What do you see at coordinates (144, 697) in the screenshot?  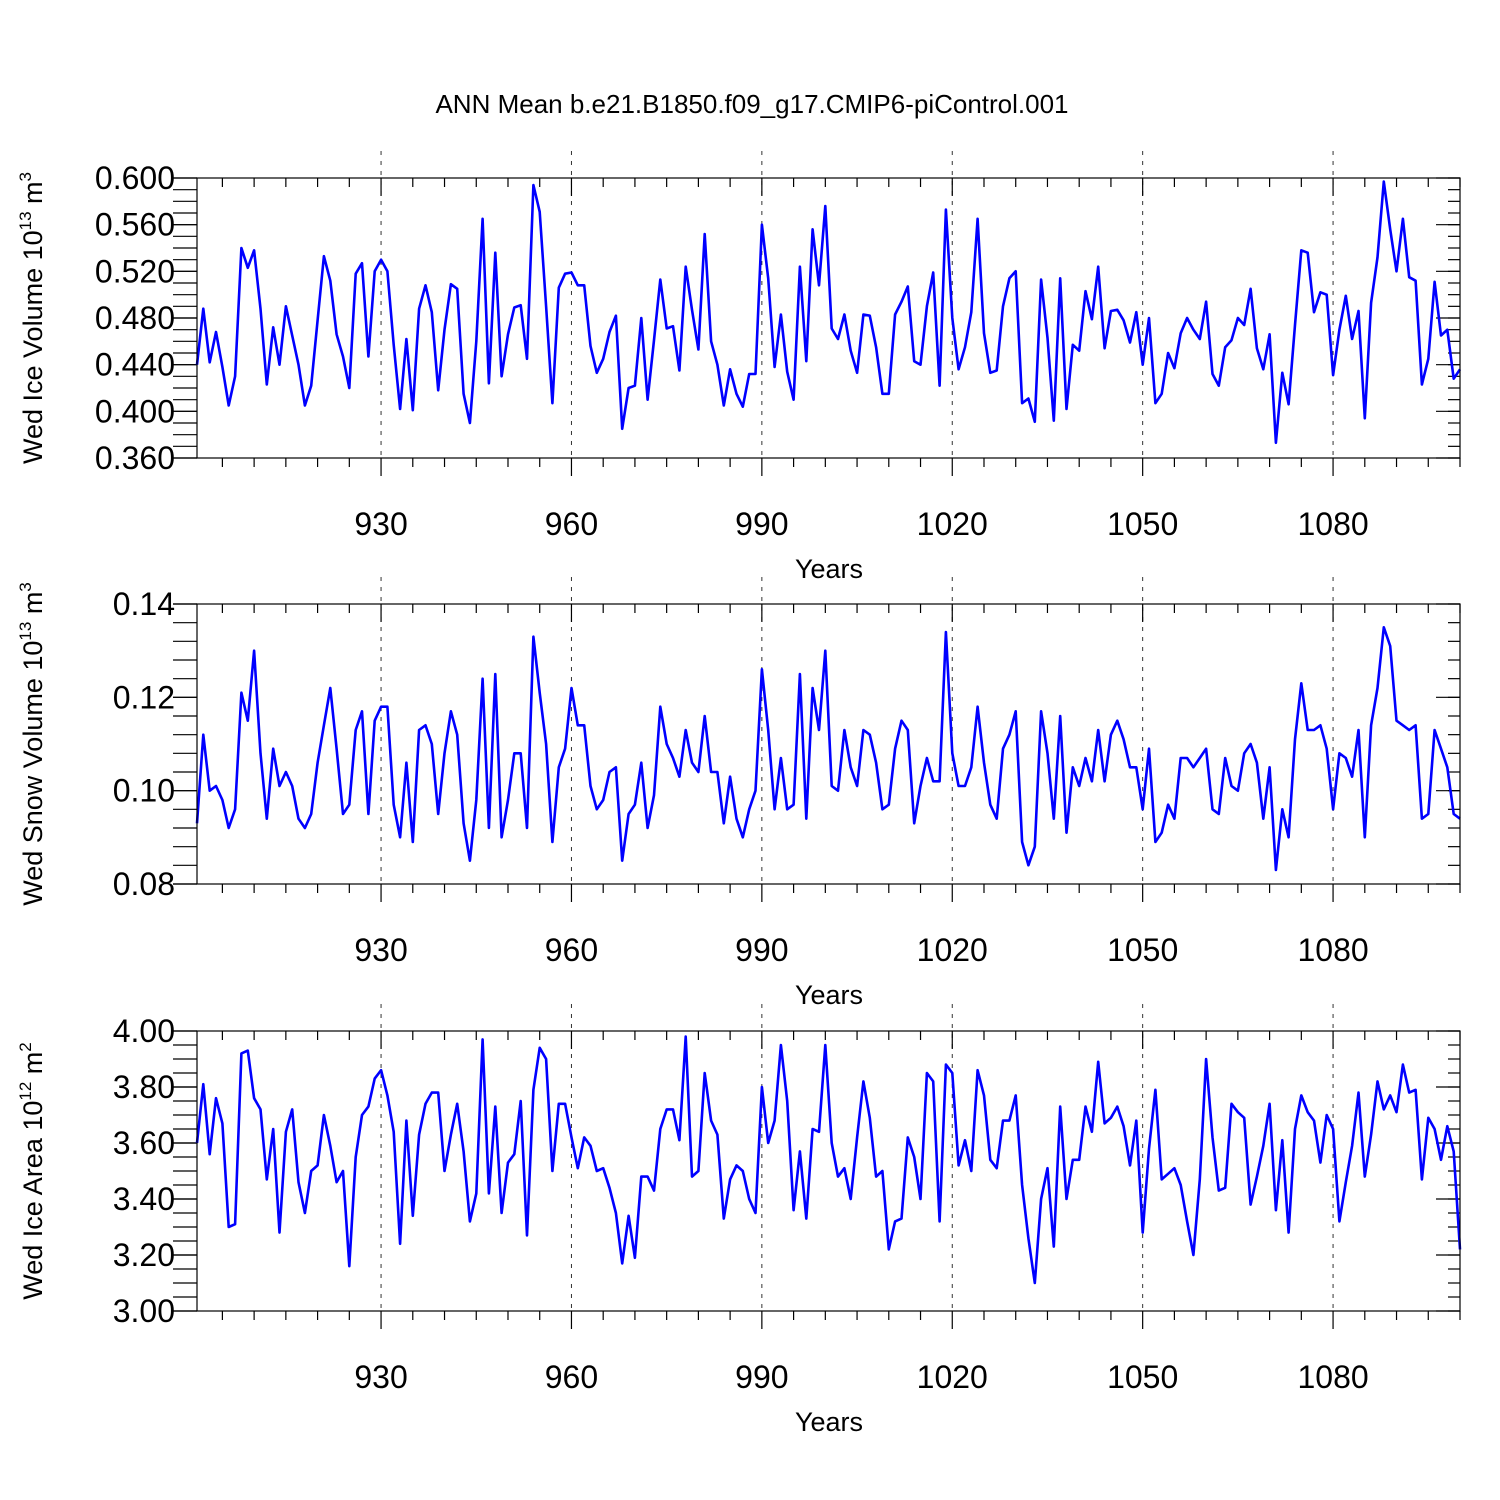 I see `y-tick-label: 0.12` at bounding box center [144, 697].